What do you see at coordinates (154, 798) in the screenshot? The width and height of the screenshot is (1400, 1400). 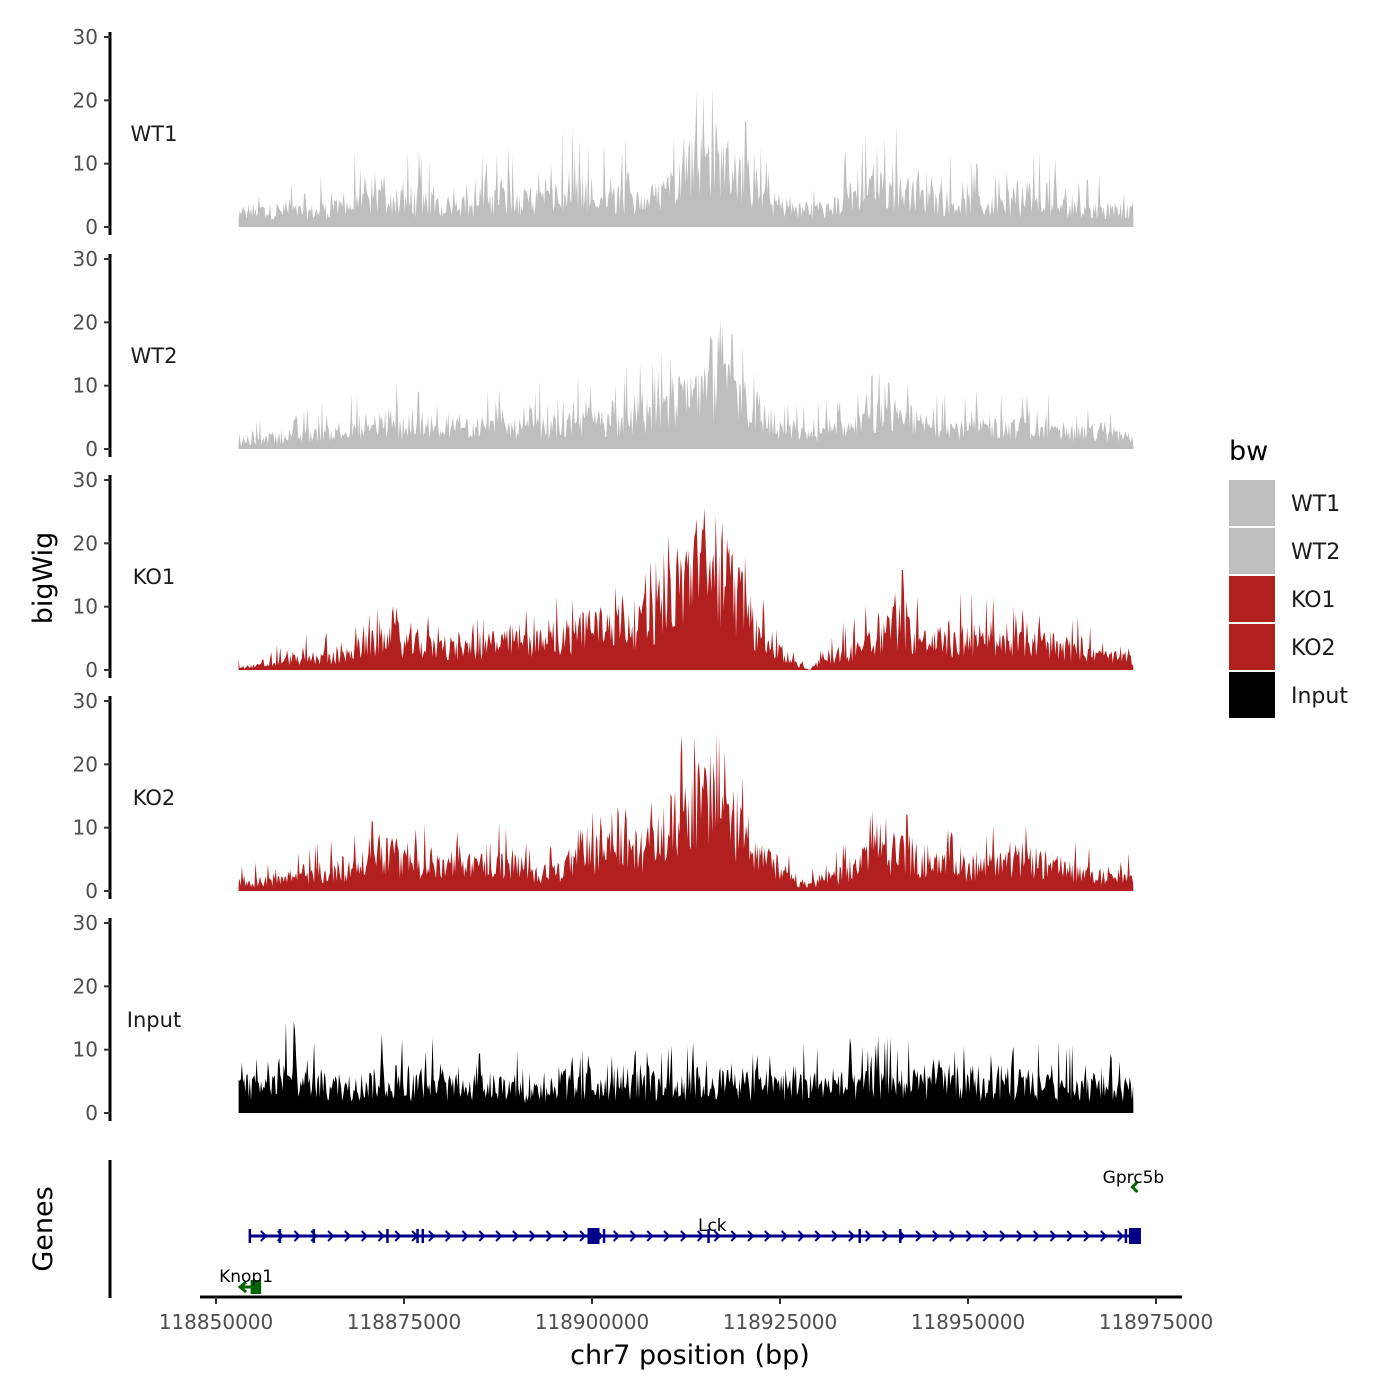 I see `track-label: KO2` at bounding box center [154, 798].